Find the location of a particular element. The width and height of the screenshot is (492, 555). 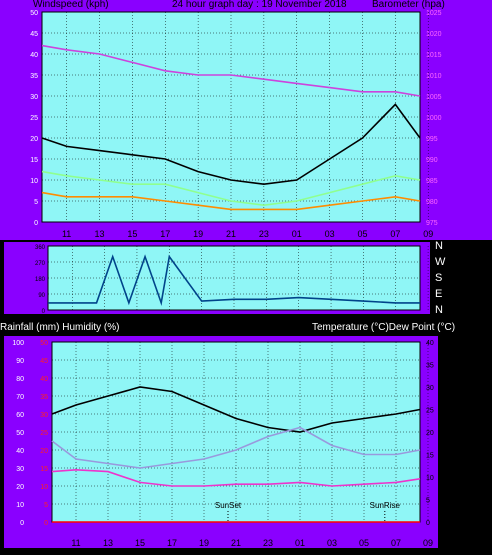

y-tick-label: 60 is located at coordinates (20, 415).